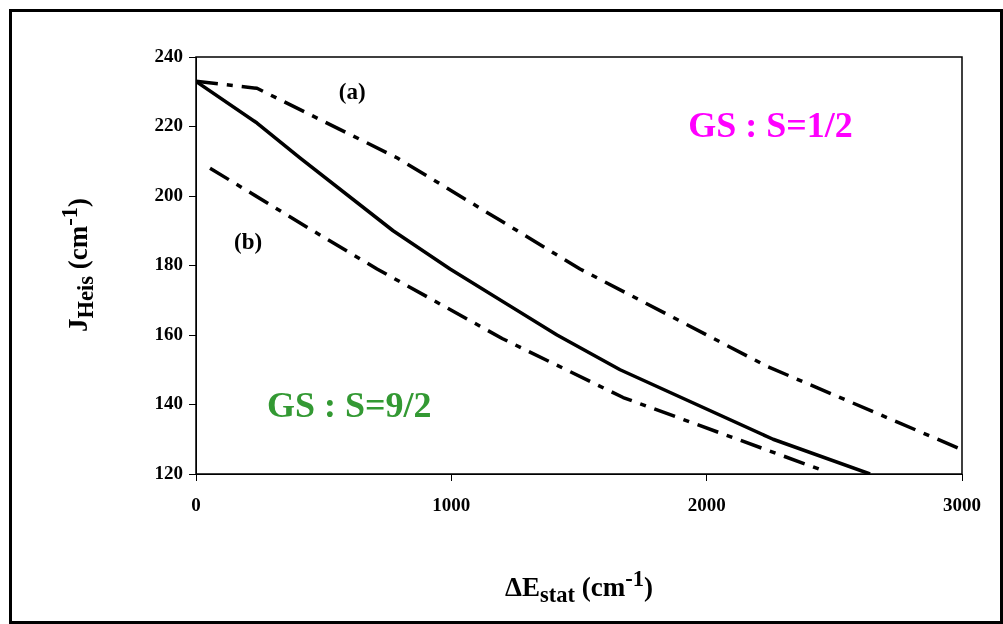 This screenshot has height=624, width=1003. What do you see at coordinates (451, 505) in the screenshot?
I see `x-tick-label: 1000` at bounding box center [451, 505].